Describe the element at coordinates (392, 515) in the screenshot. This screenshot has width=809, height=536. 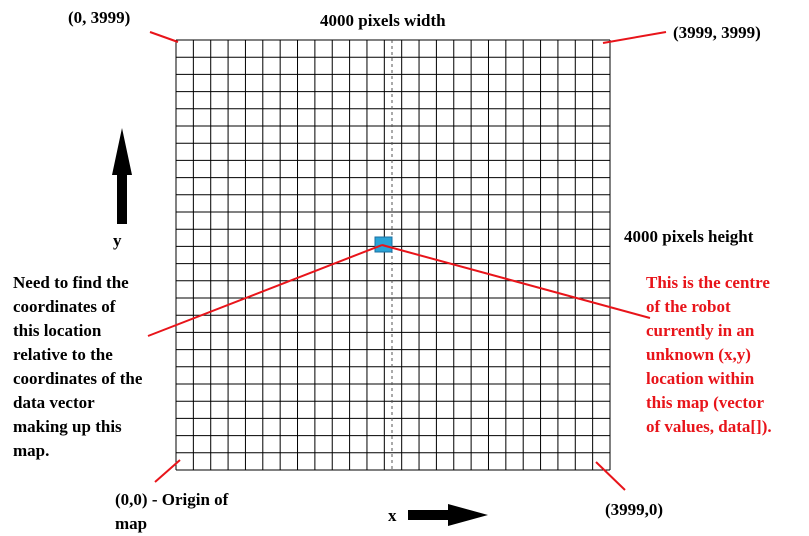
I see `x-axis-label: x` at that location.